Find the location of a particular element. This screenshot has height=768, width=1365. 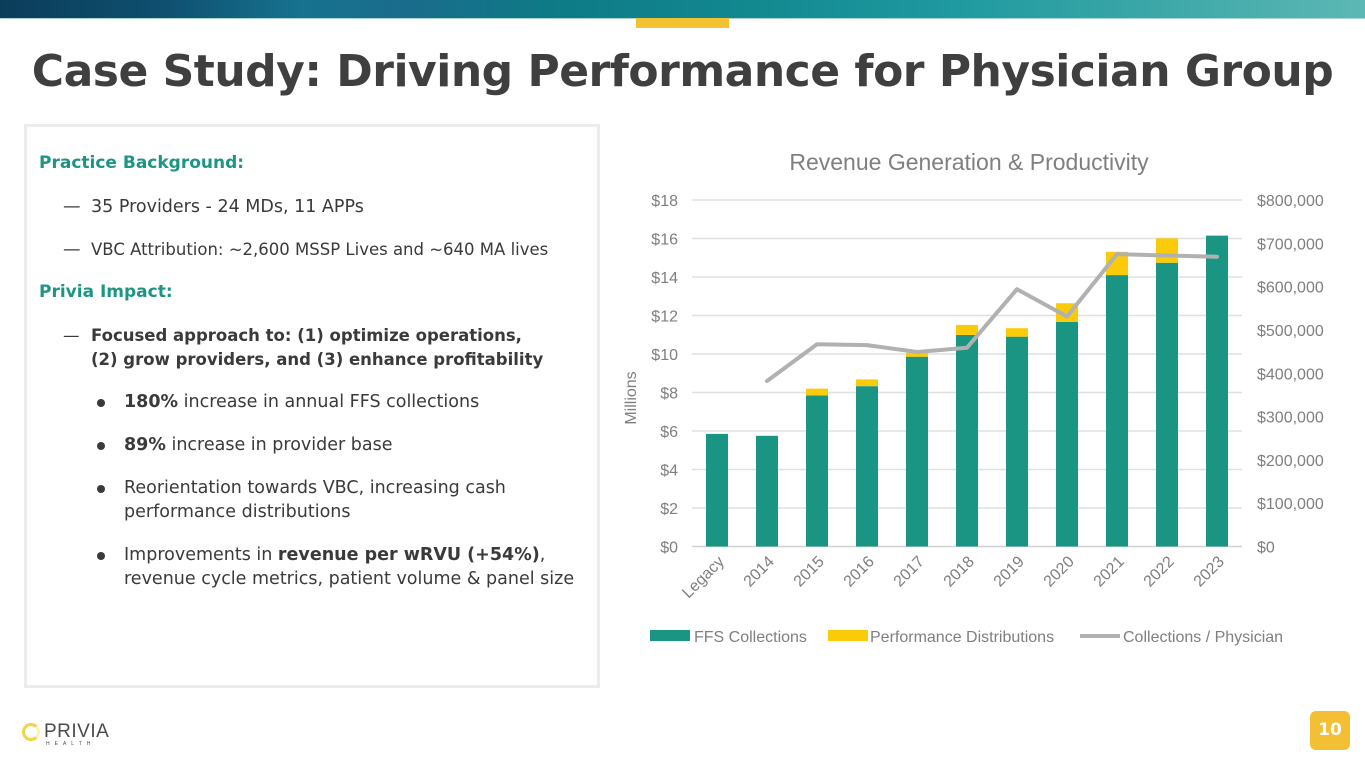

x-tick-label: 2018 is located at coordinates (959, 571).